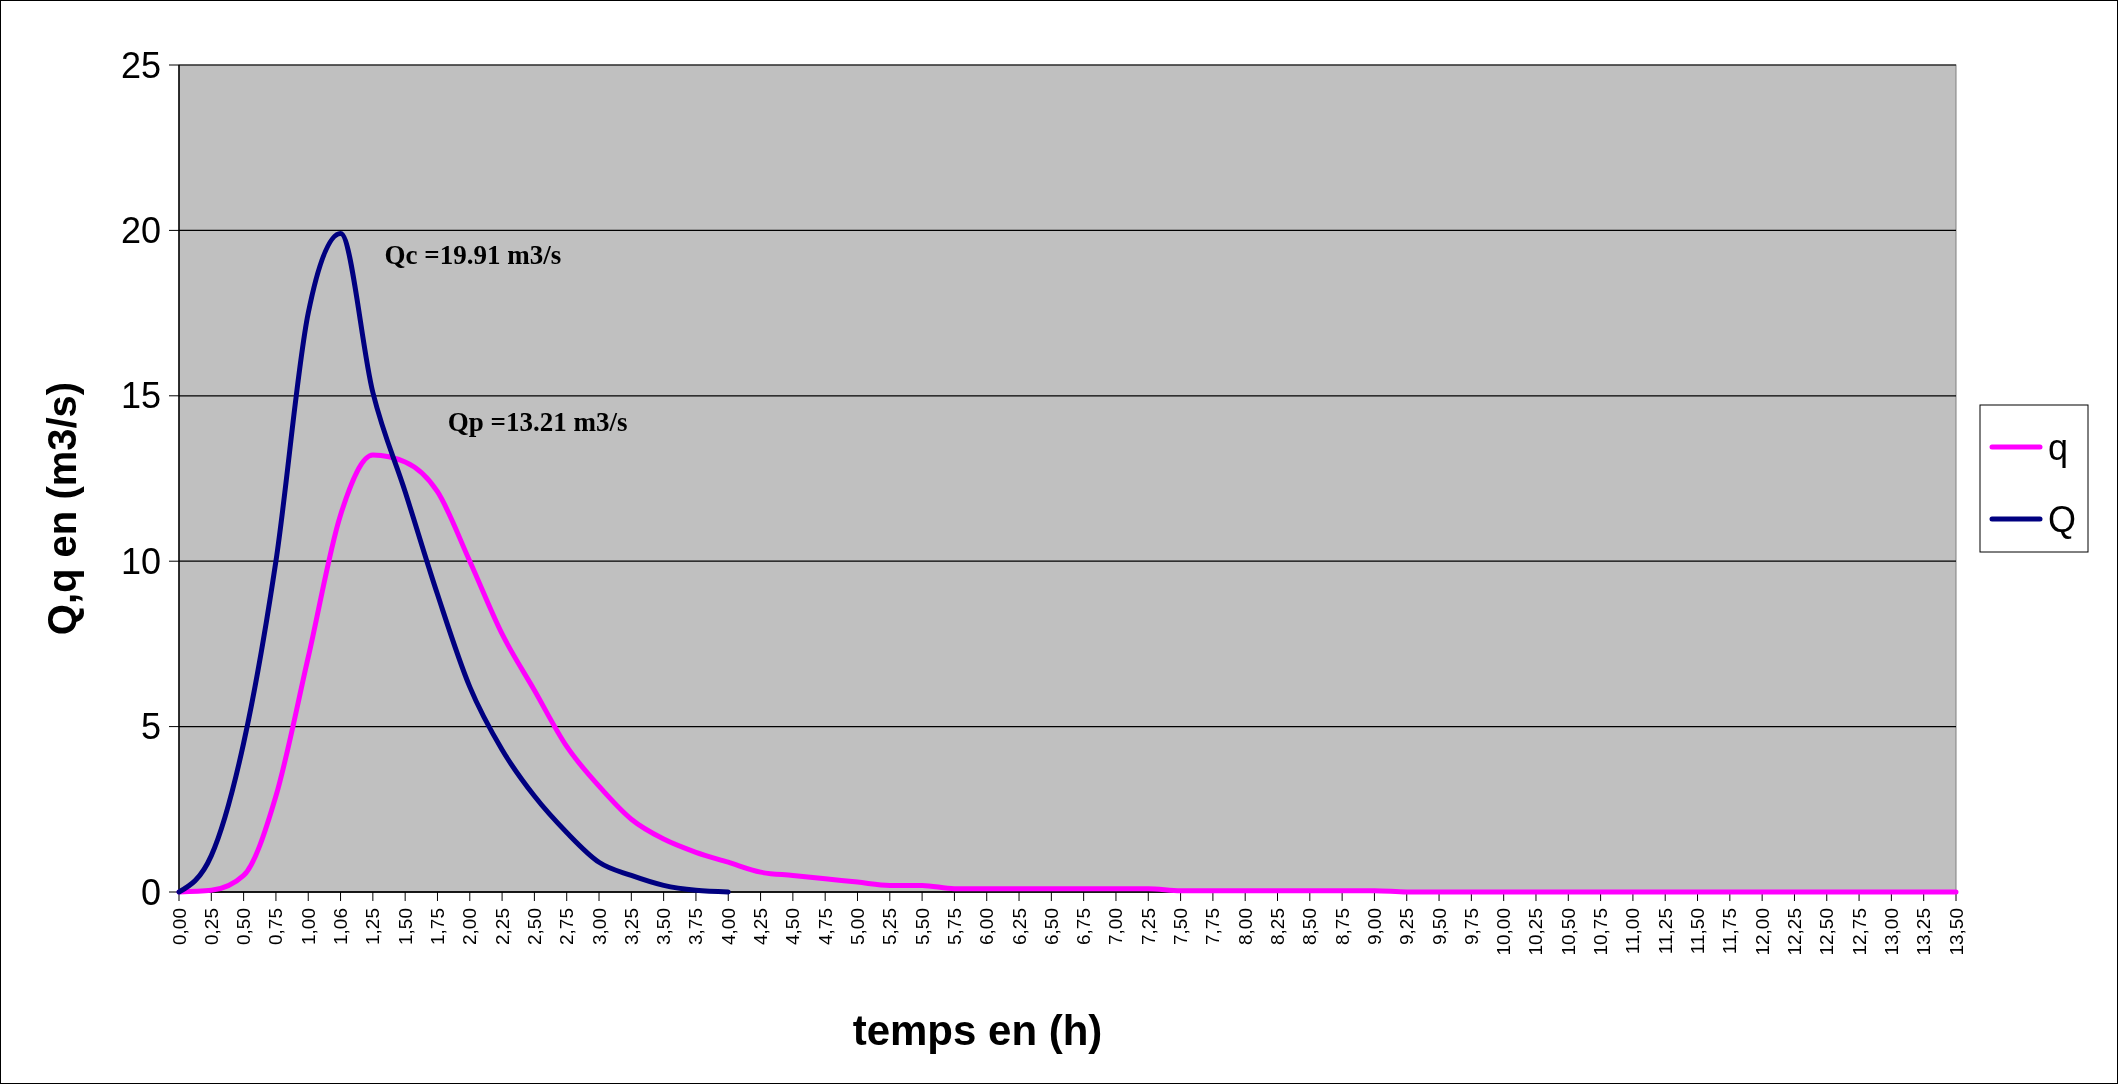  I want to click on x-tick-label: 5,25, so click(890, 926).